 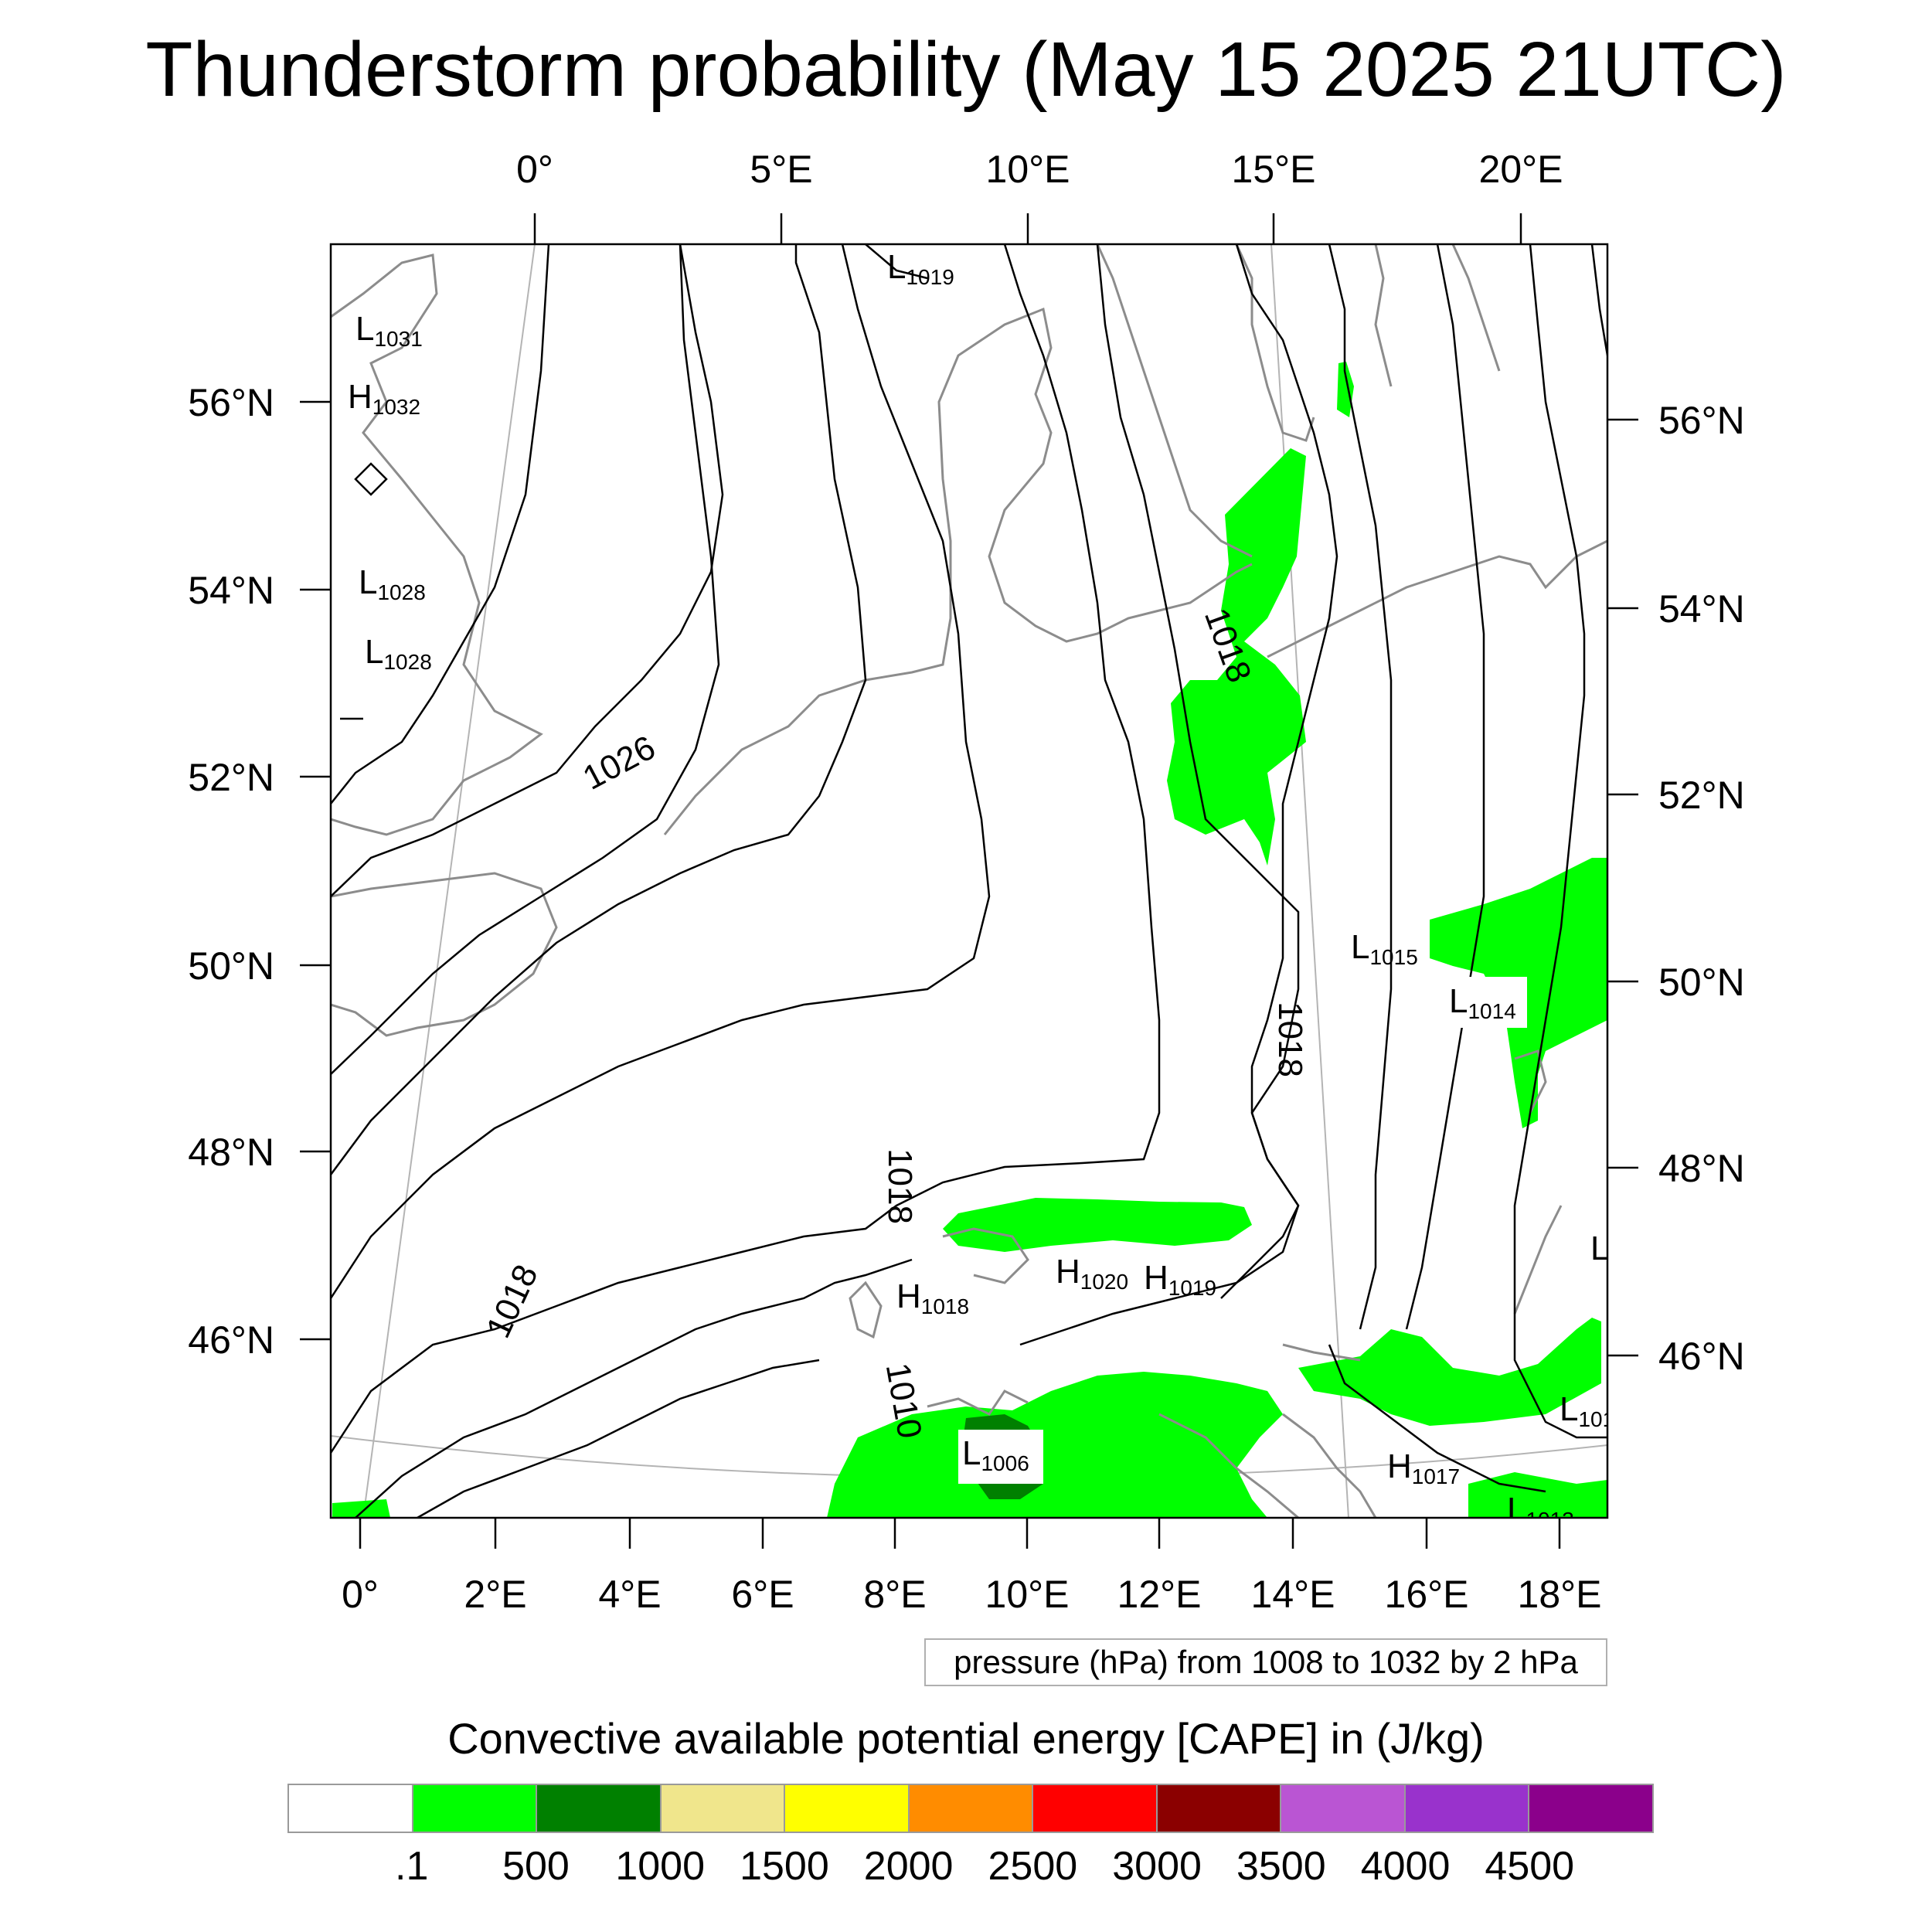 What do you see at coordinates (1384, 949) in the screenshot?
I see `pressure-center: L1015` at bounding box center [1384, 949].